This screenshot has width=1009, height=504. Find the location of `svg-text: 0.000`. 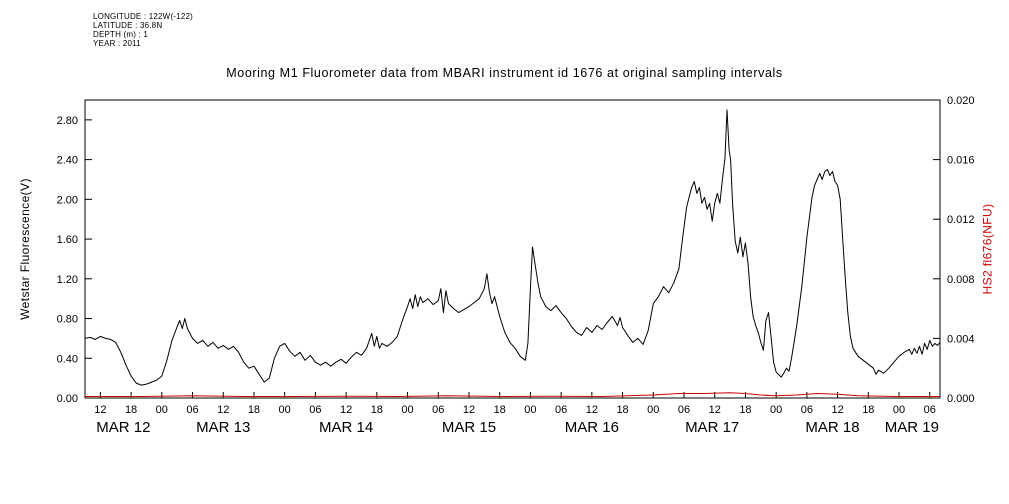

svg-text: 0.000 is located at coordinates (961, 399).